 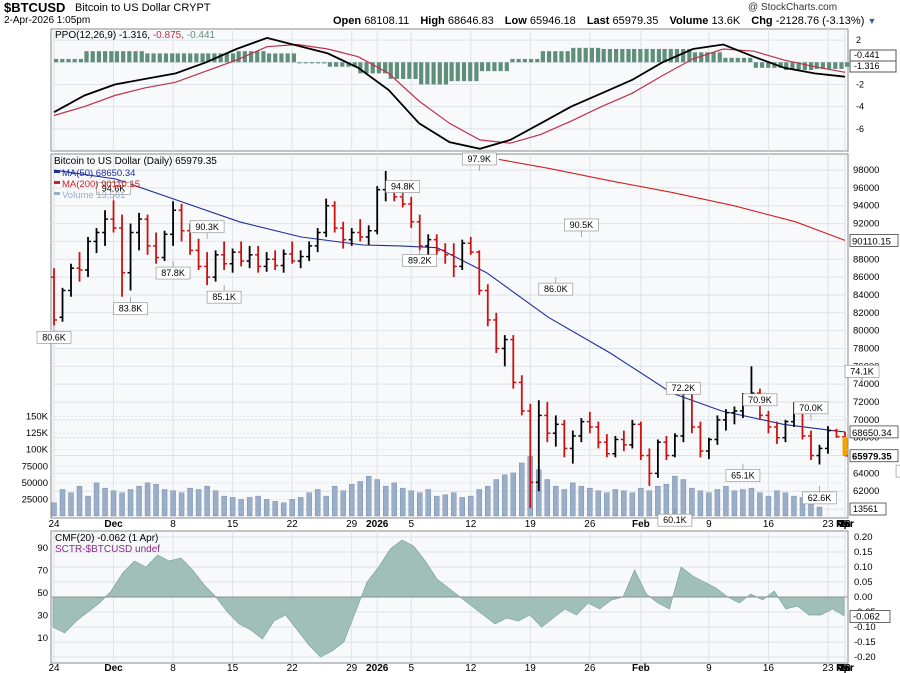 What do you see at coordinates (113, 668) in the screenshot?
I see `cmf-x-tick-label: Dec` at bounding box center [113, 668].